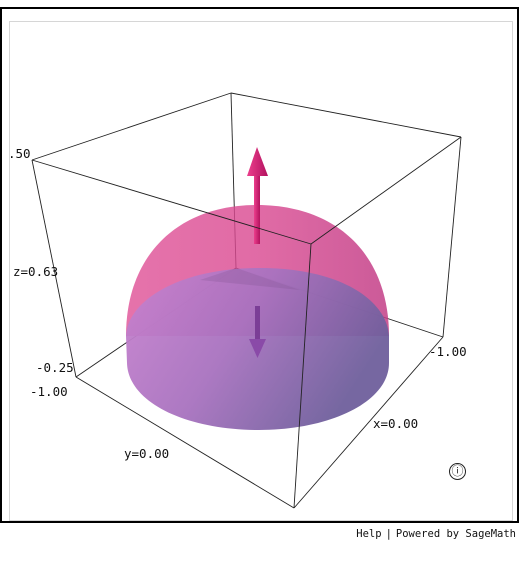 Image resolution: width=522 pixels, height=575 pixels. What do you see at coordinates (257, 332) in the screenshot?
I see `arrow-down-icon` at bounding box center [257, 332].